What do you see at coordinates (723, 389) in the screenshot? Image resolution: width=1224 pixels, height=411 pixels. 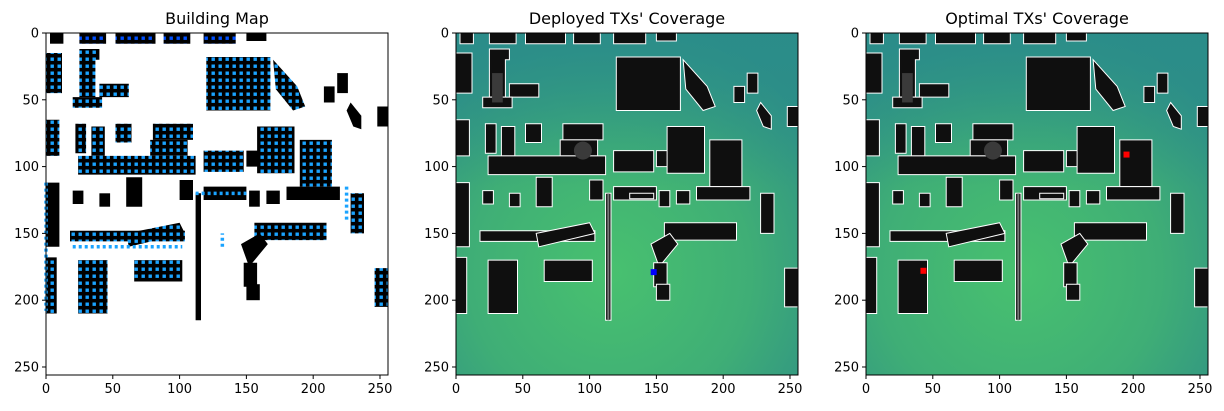 I see `x-tick-label: 200` at bounding box center [723, 389].